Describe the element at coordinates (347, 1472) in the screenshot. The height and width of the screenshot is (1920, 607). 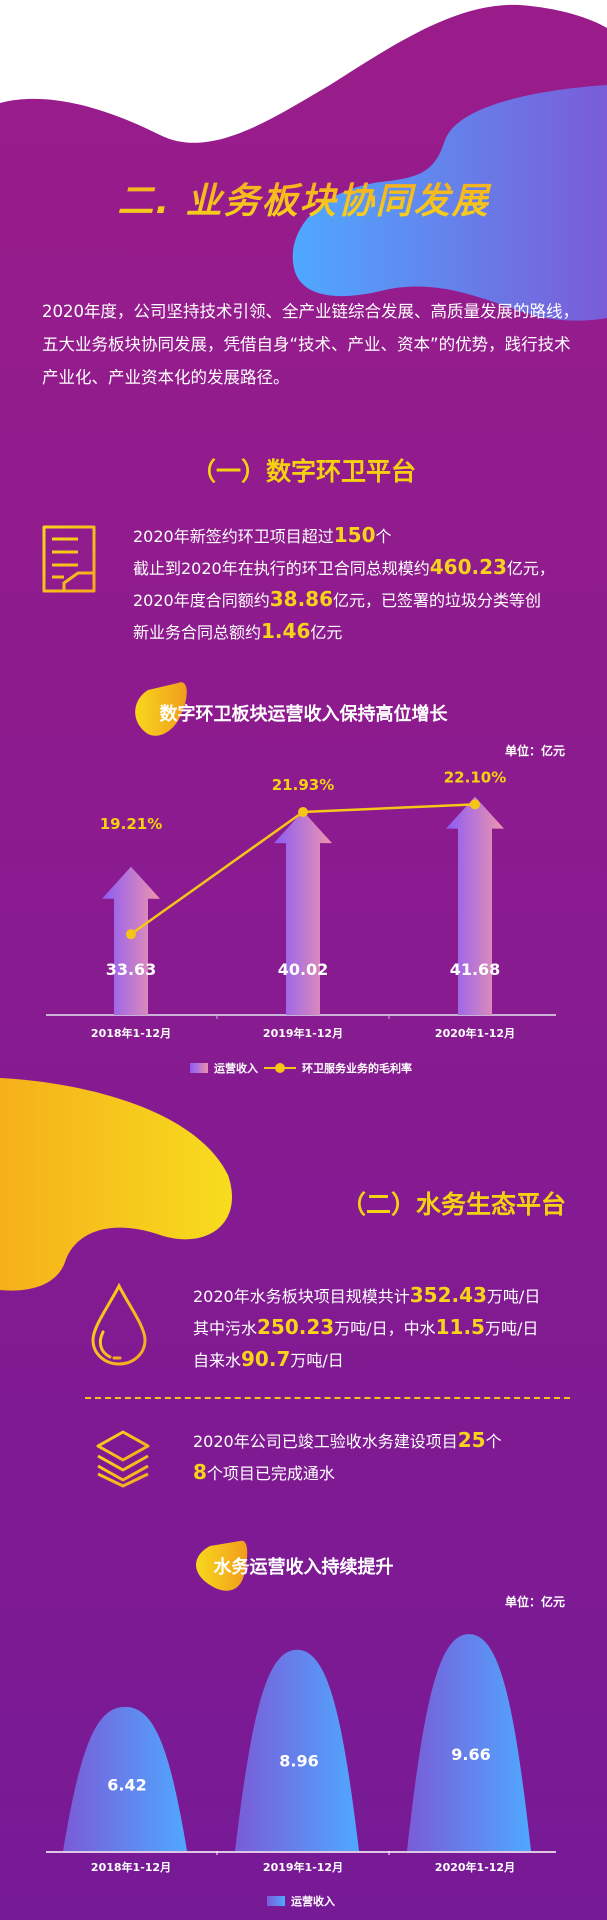
I see `stat-line: 8个项目已完成通水` at that location.